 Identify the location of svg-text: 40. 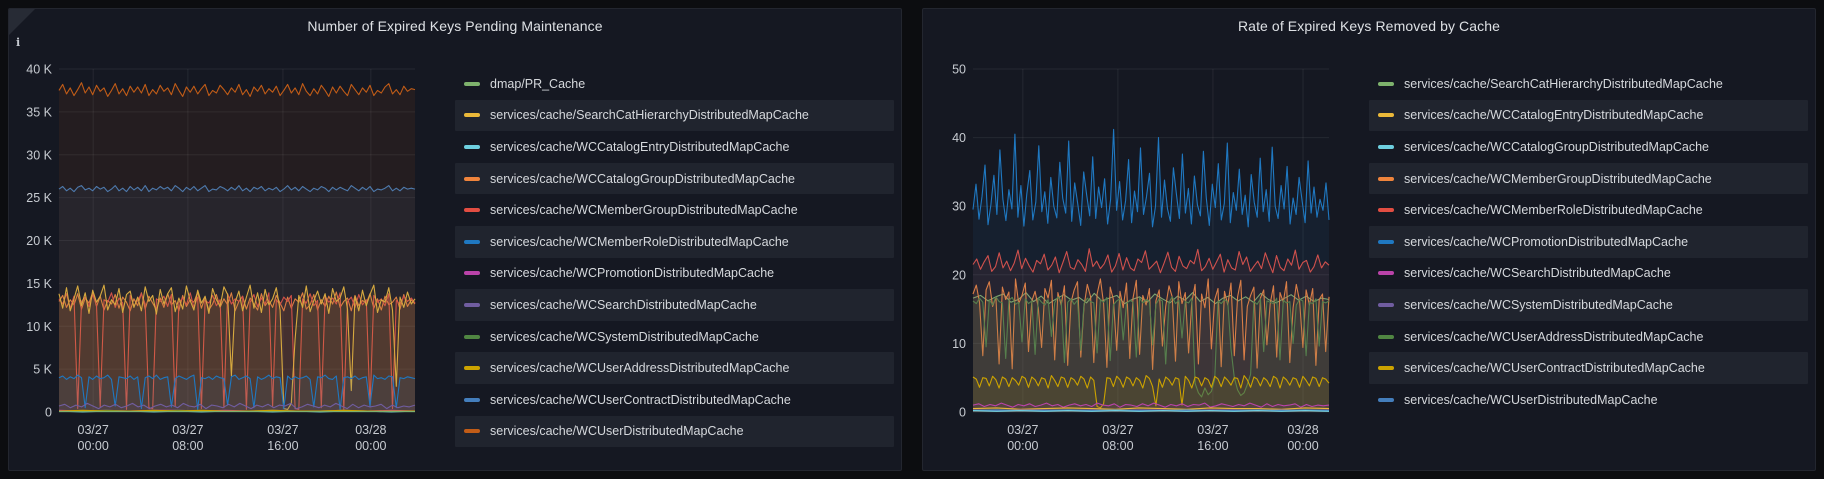
(959, 138).